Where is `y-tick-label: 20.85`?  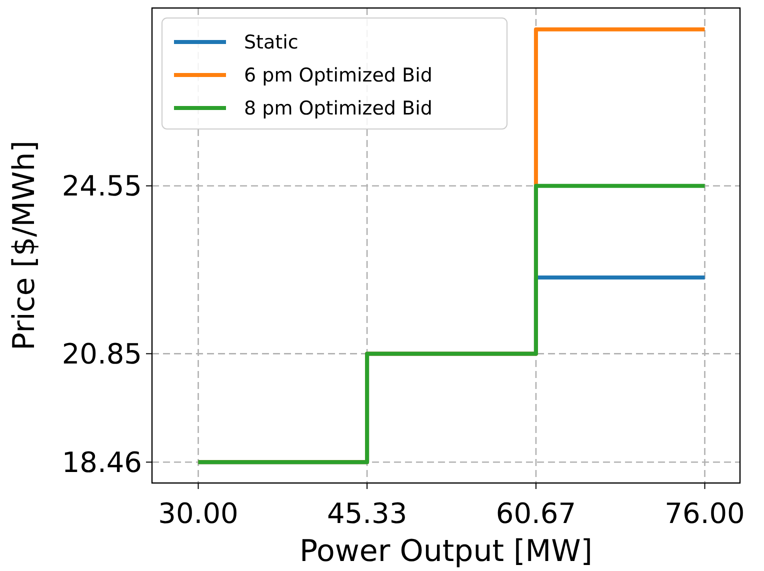 y-tick-label: 20.85 is located at coordinates (102, 354).